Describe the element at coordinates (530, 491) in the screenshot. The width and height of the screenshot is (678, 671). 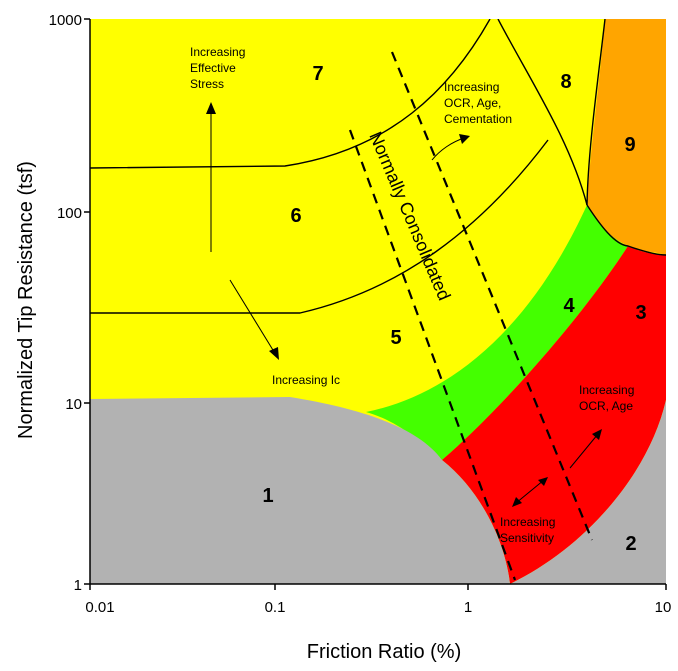
I see `sensitivity-arrow` at that location.